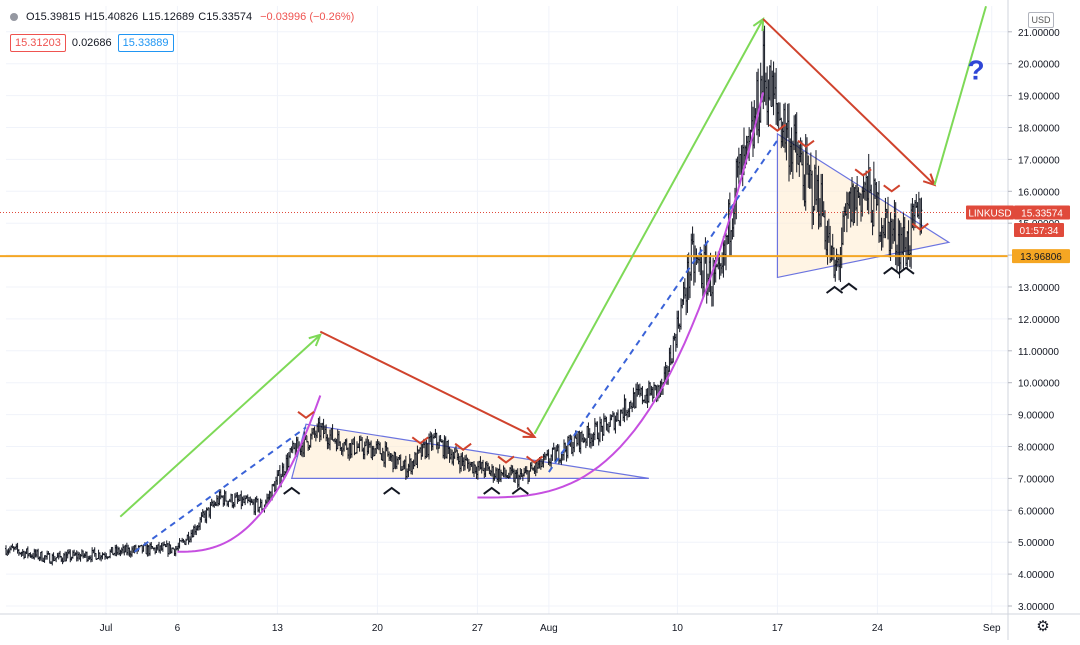 The width and height of the screenshot is (1080, 645). Describe the element at coordinates (1036, 543) in the screenshot. I see `y-tick-label: 5.00000` at that location.